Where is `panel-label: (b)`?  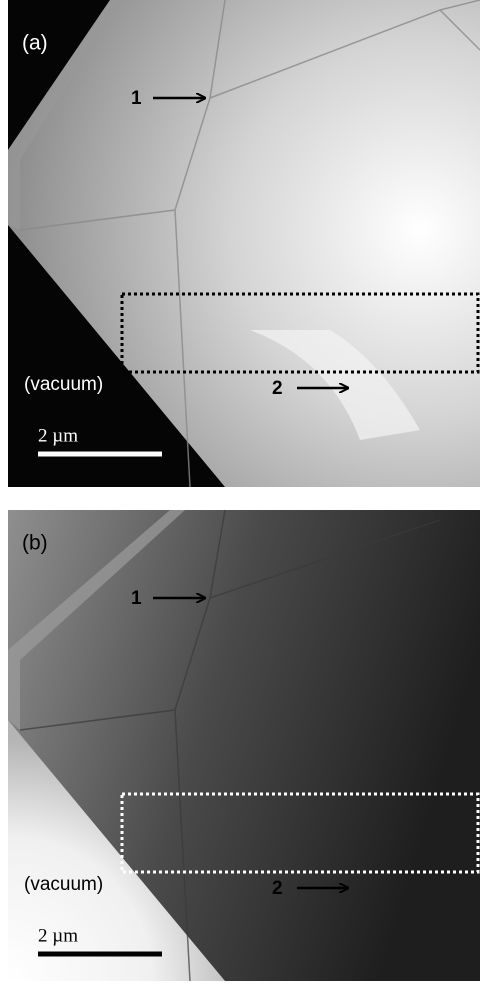 panel-label: (b) is located at coordinates (35, 543).